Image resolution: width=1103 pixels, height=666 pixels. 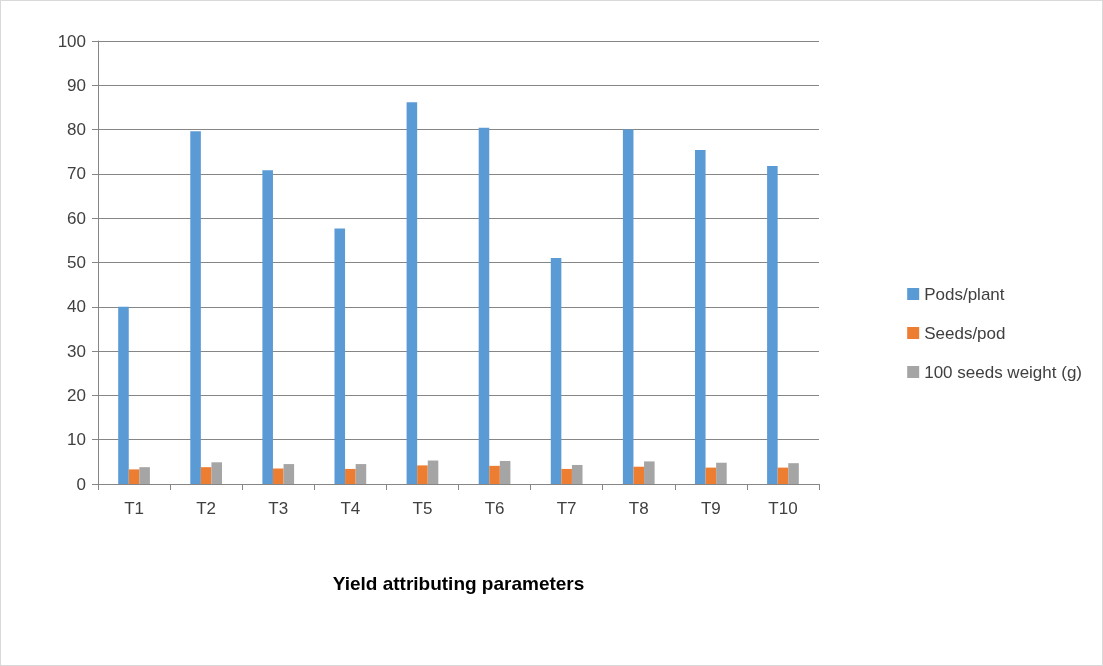 What do you see at coordinates (76, 440) in the screenshot?
I see `y-tick-label: 10` at bounding box center [76, 440].